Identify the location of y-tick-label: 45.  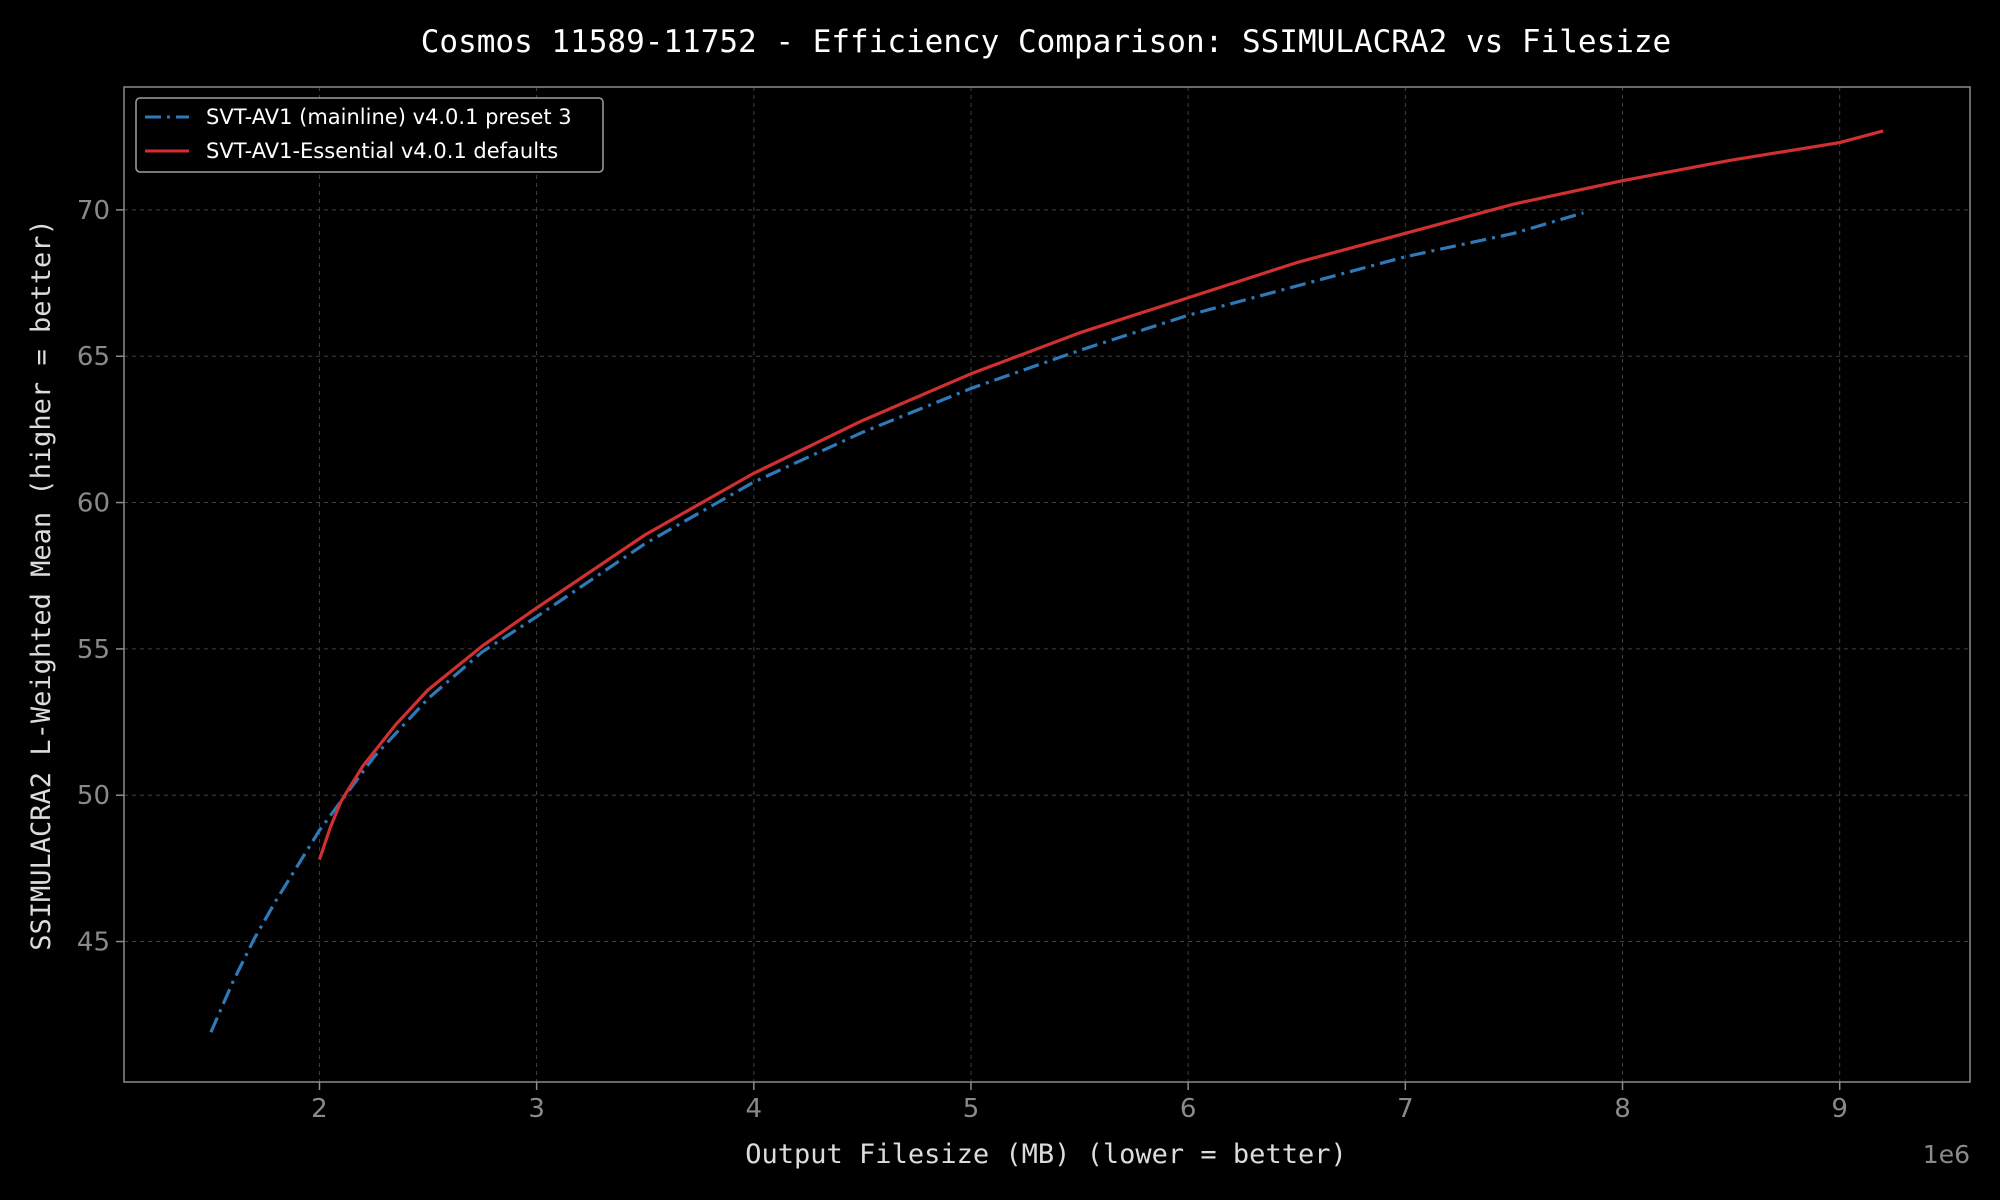
(93, 943).